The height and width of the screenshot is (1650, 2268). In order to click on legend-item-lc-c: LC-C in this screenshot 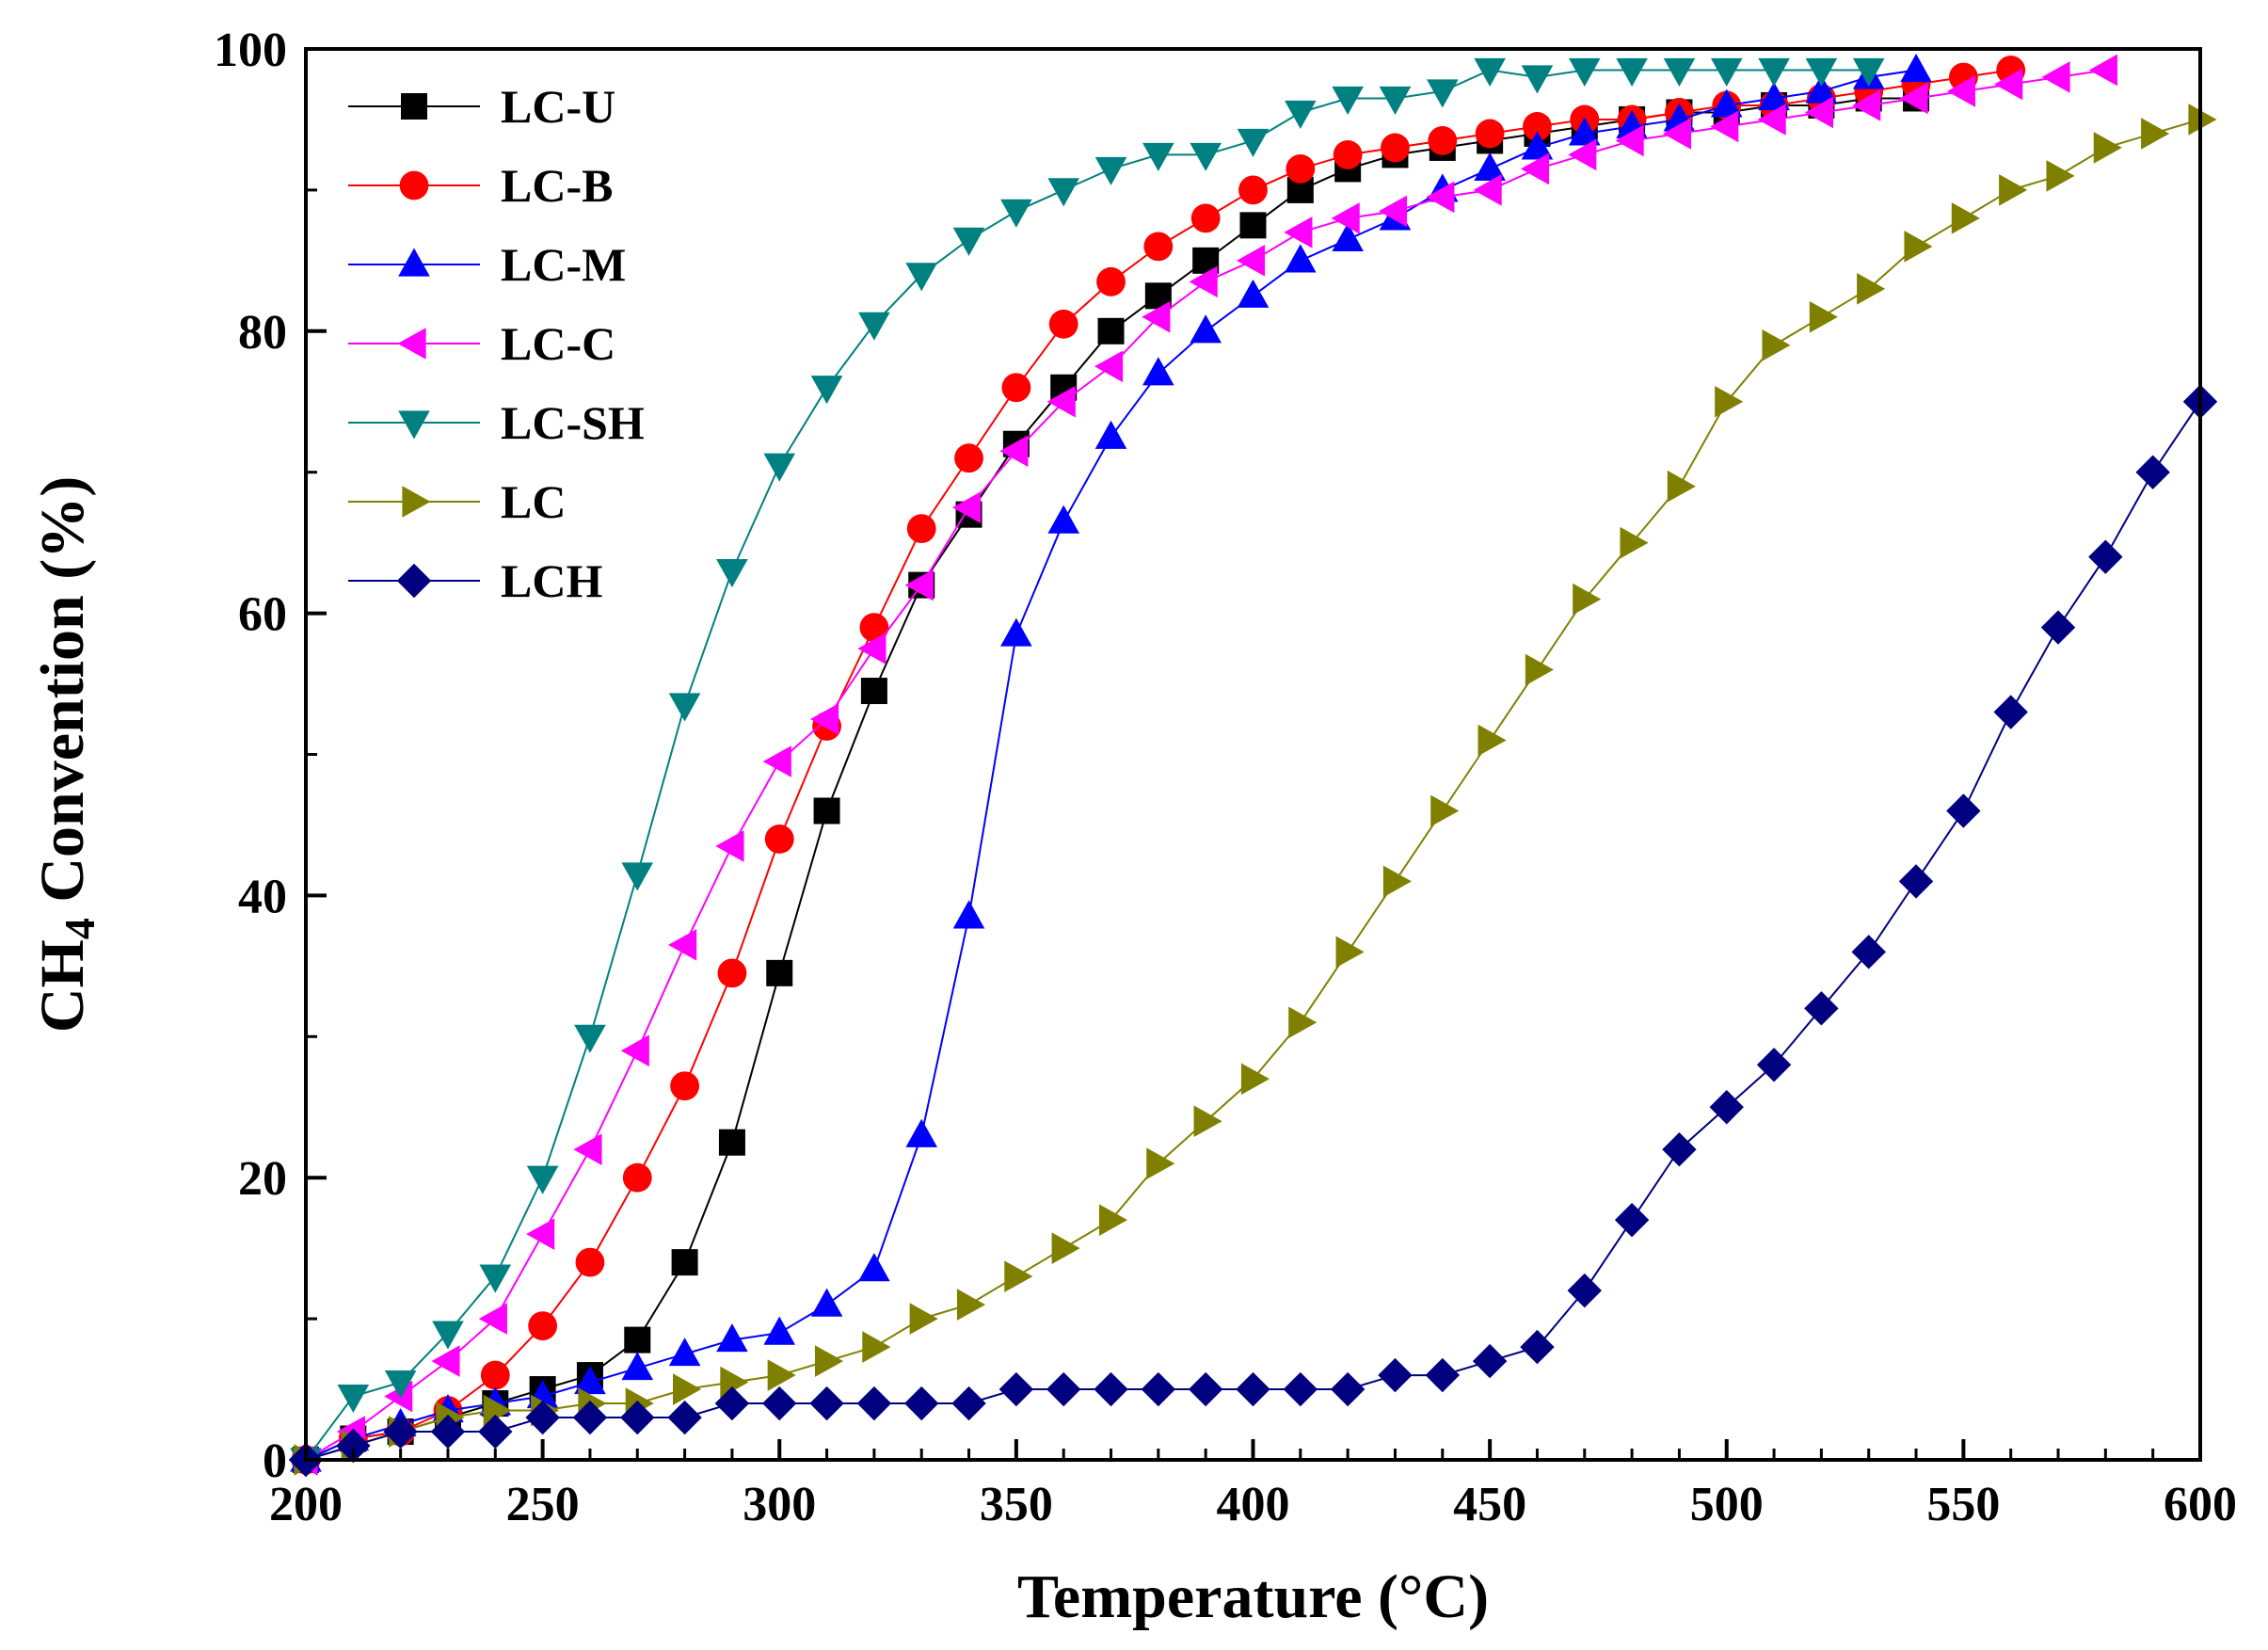, I will do `click(481, 344)`.